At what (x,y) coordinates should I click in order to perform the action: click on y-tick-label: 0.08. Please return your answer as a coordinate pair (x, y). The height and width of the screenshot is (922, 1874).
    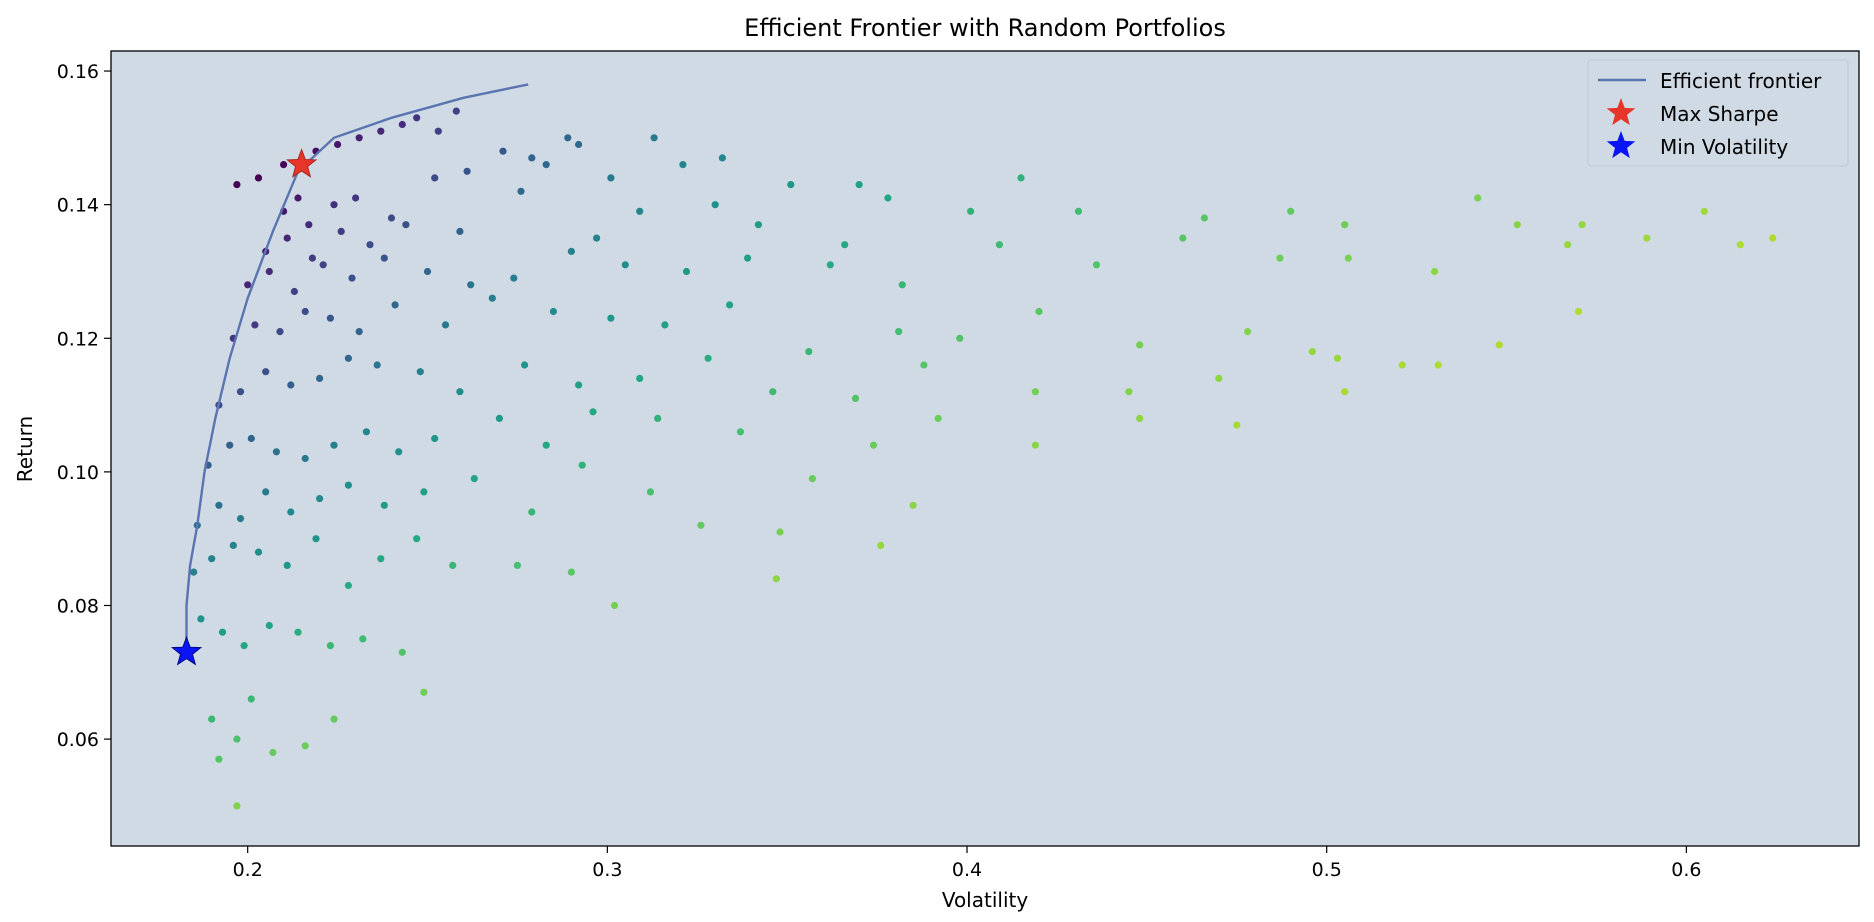
    Looking at the image, I should click on (78, 606).